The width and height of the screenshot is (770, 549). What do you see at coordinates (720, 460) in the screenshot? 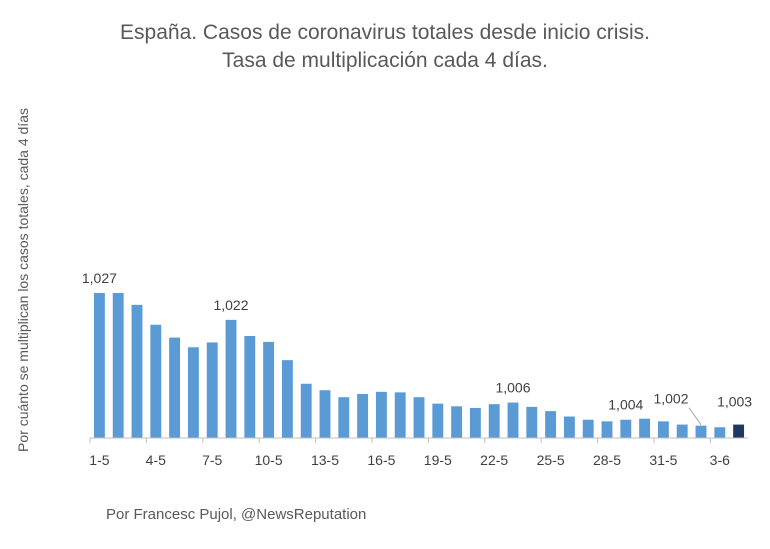
I see `x-tick-label: 3-6` at bounding box center [720, 460].